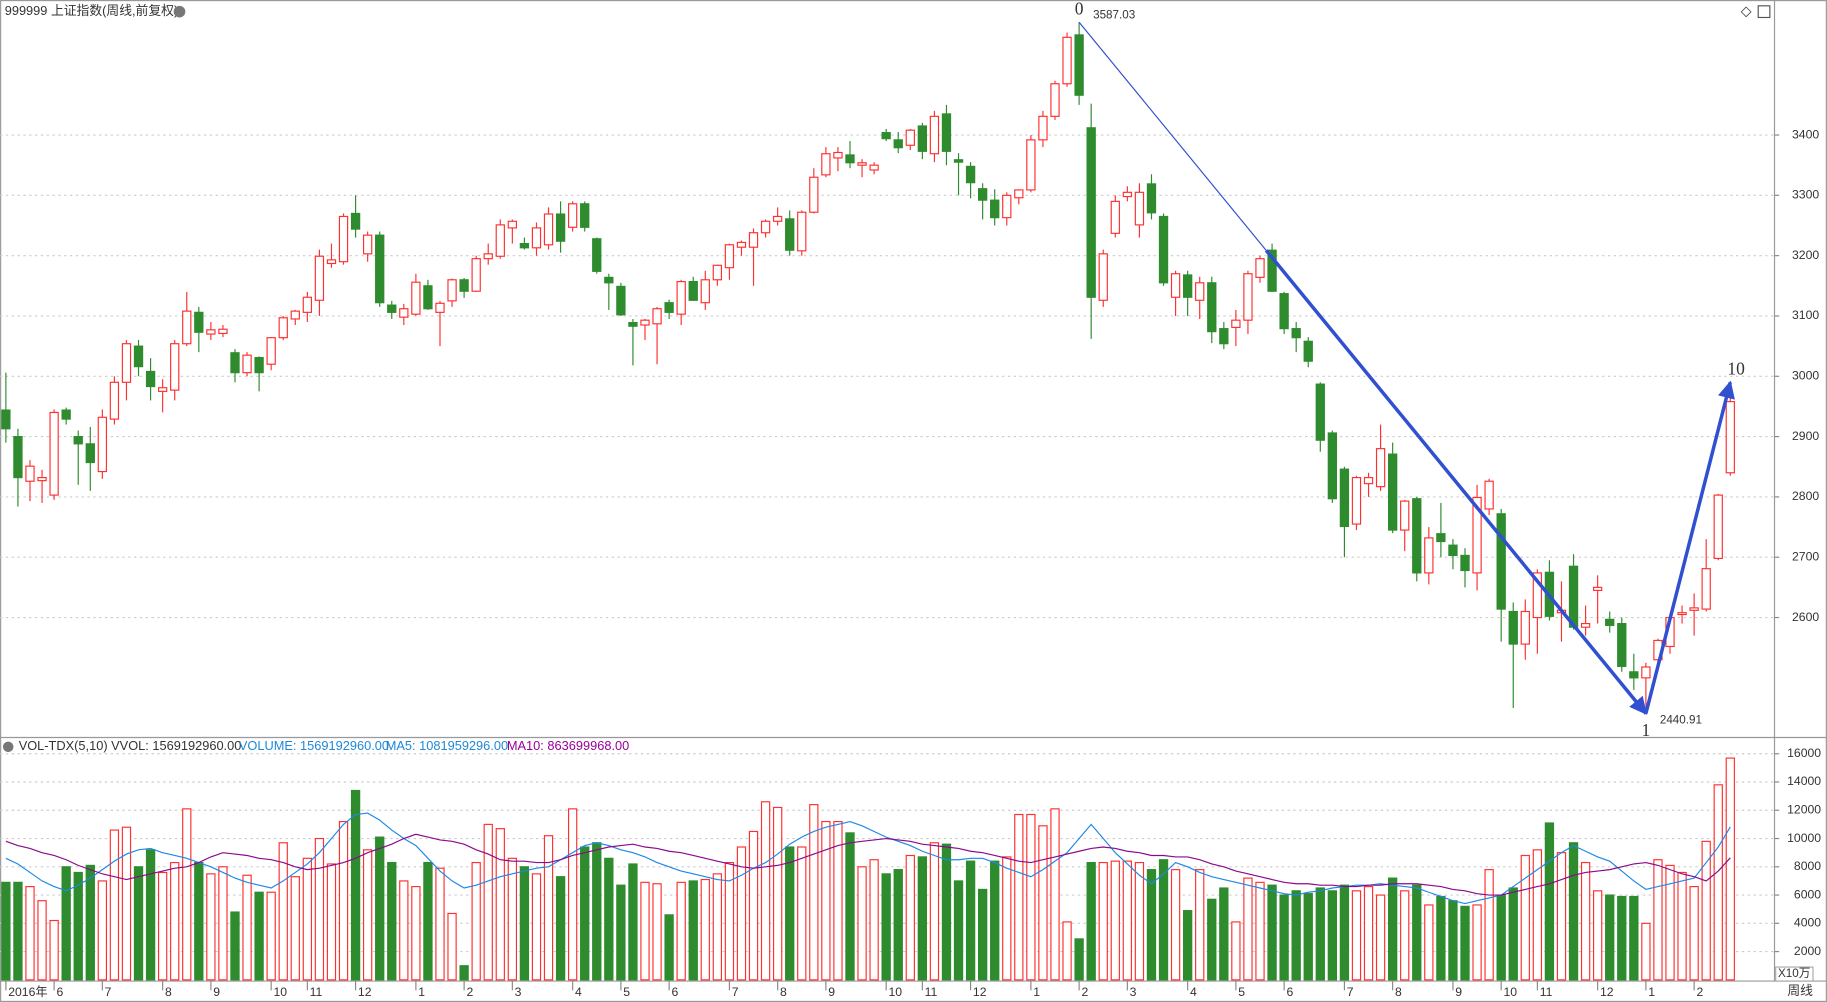 The width and height of the screenshot is (1827, 1002). What do you see at coordinates (316, 992) in the screenshot?
I see `x-tick-label: 11` at bounding box center [316, 992].